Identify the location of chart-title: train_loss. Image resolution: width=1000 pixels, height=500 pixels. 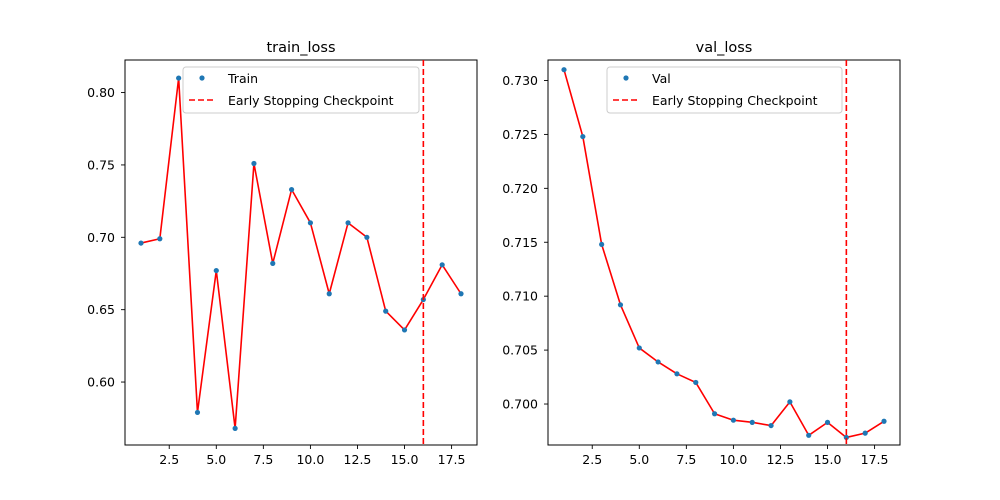
(300, 48).